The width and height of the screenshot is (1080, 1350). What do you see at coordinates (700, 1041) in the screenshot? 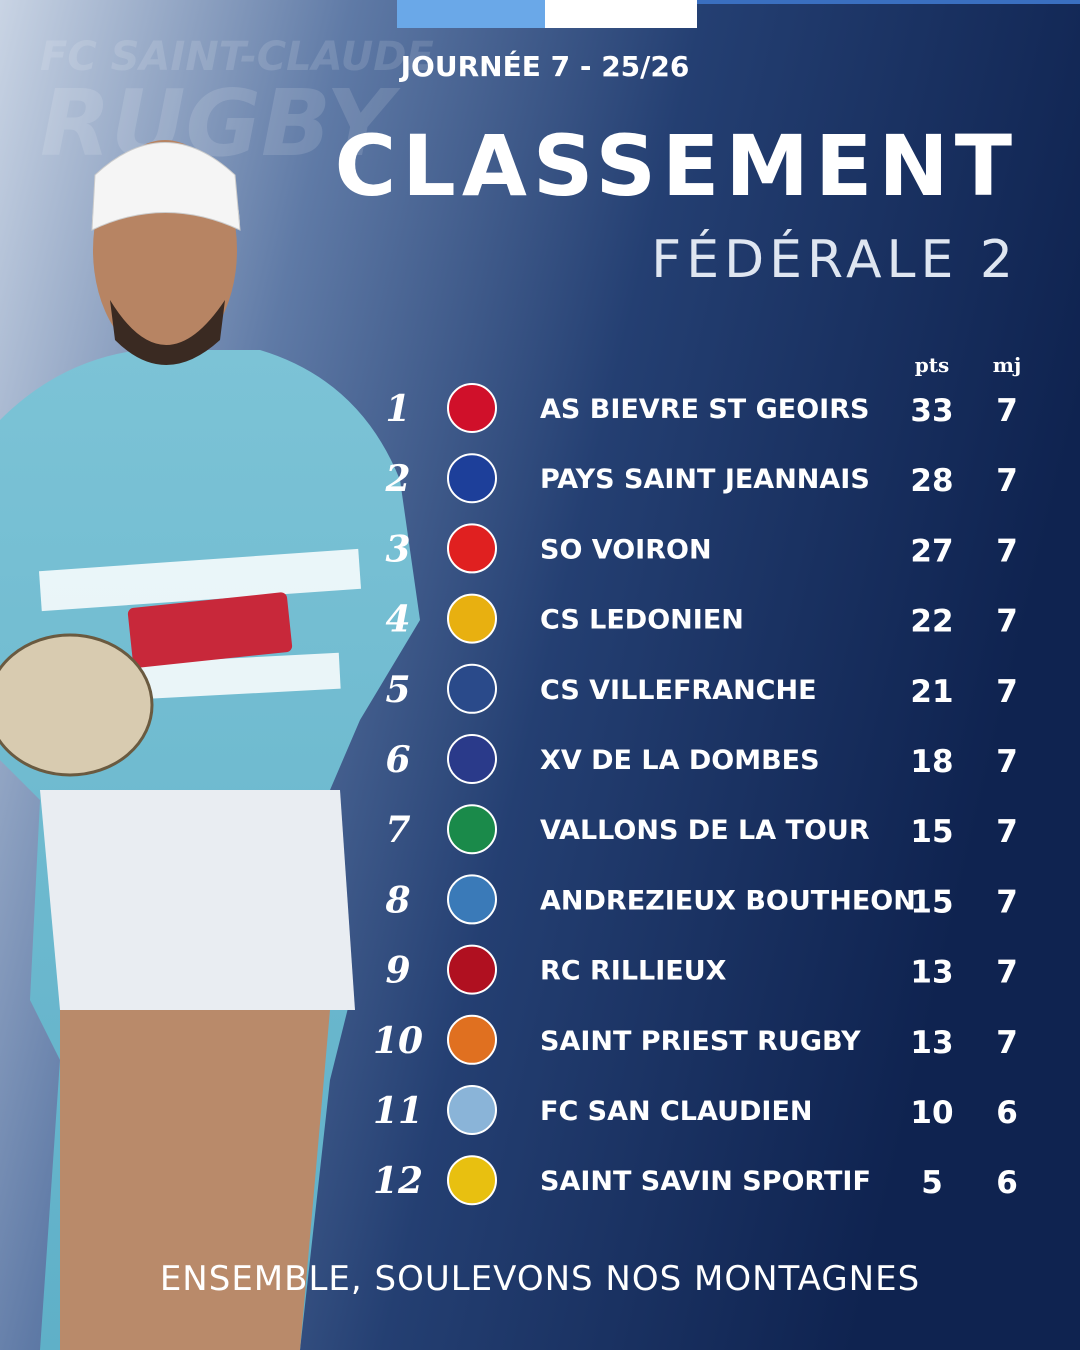
I see `team-name: SAINT PRIEST RUGBY` at bounding box center [700, 1041].